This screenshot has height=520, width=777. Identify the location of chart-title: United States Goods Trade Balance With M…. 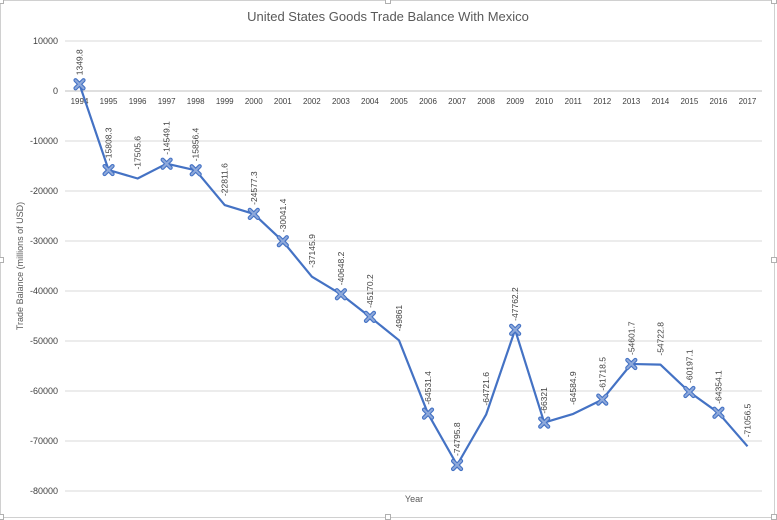
(388, 16).